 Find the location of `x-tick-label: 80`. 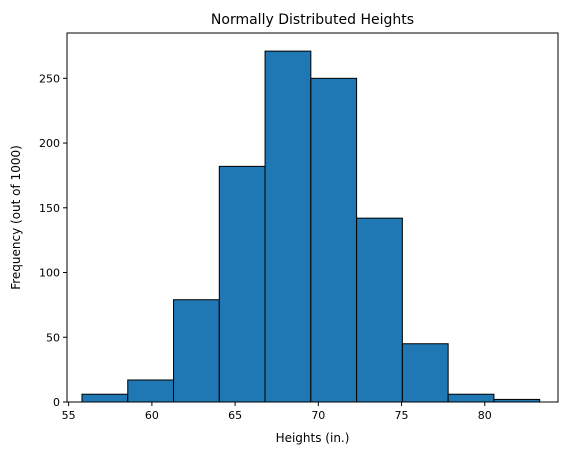

x-tick-label: 80 is located at coordinates (485, 415).